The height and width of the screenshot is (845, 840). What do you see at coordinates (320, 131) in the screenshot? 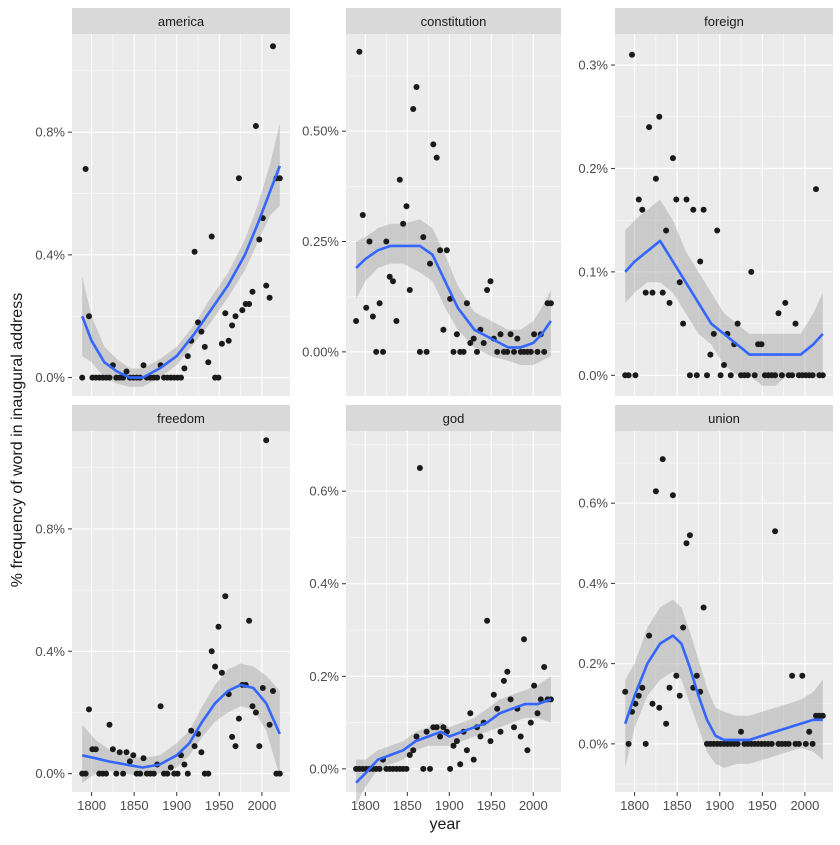
I see `y-tick-label: 0.50%` at bounding box center [320, 131].